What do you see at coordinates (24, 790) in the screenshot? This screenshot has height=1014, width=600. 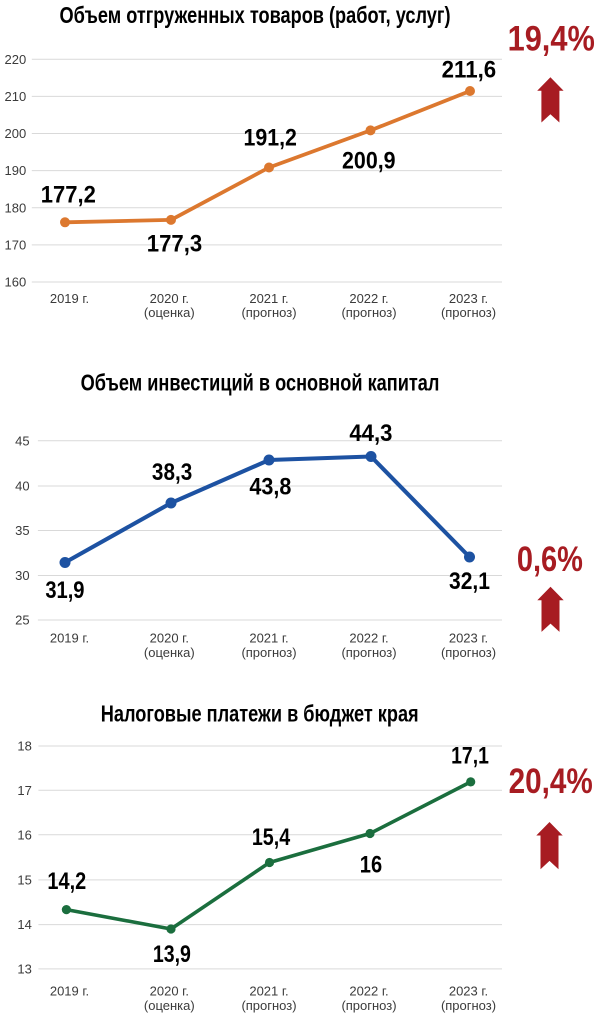 I see `svg-text: 17` at bounding box center [24, 790].